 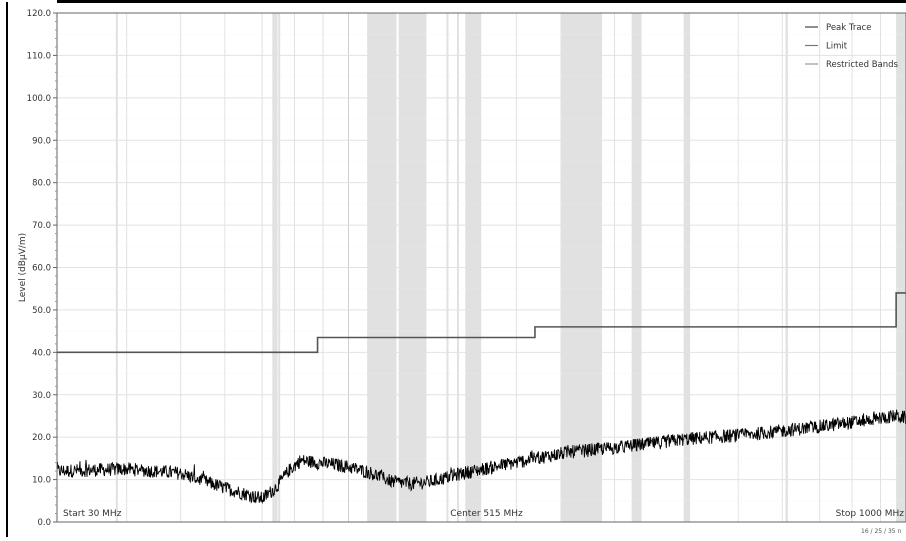 What do you see at coordinates (848, 28) in the screenshot?
I see `legend-peak-trace-label: Peak Trace` at bounding box center [848, 28].